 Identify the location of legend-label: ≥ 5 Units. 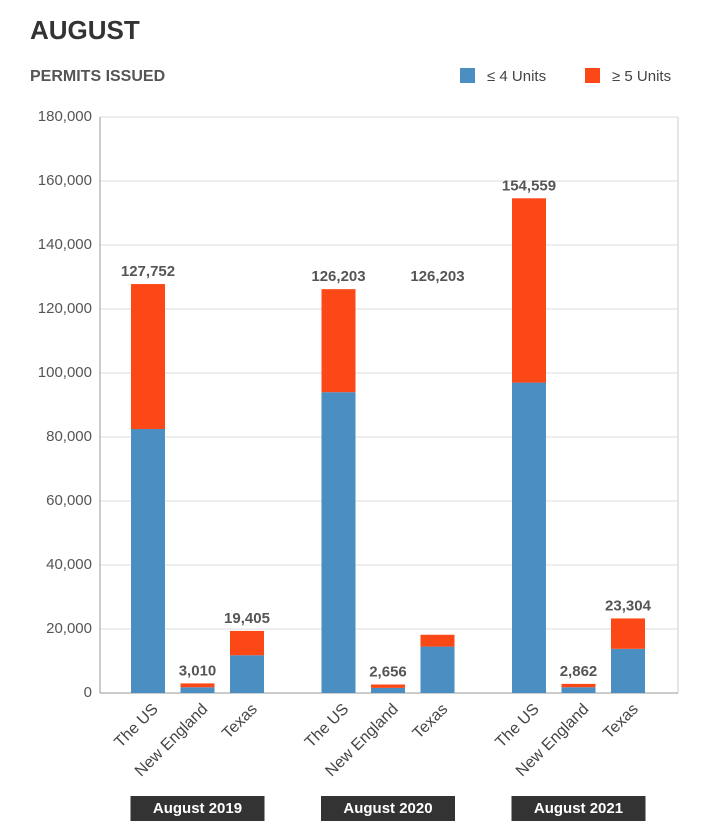
(641, 76).